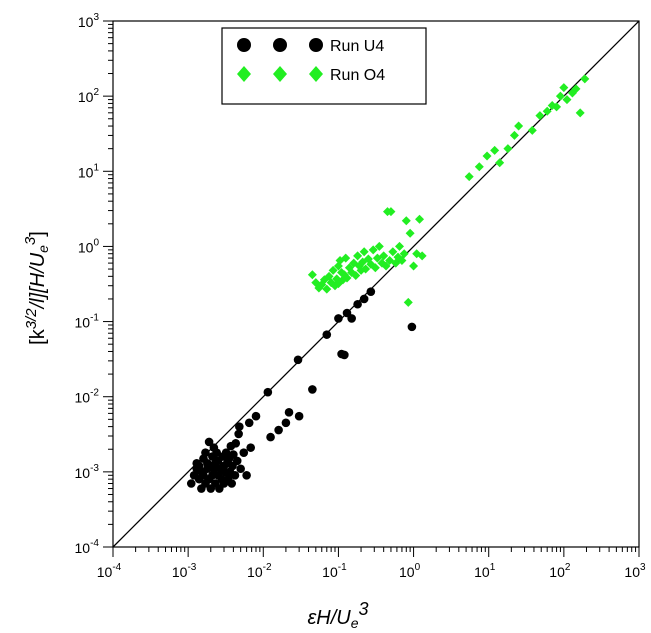 Image resolution: width=651 pixels, height=633 pixels. I want to click on legend-box, so click(324, 66).